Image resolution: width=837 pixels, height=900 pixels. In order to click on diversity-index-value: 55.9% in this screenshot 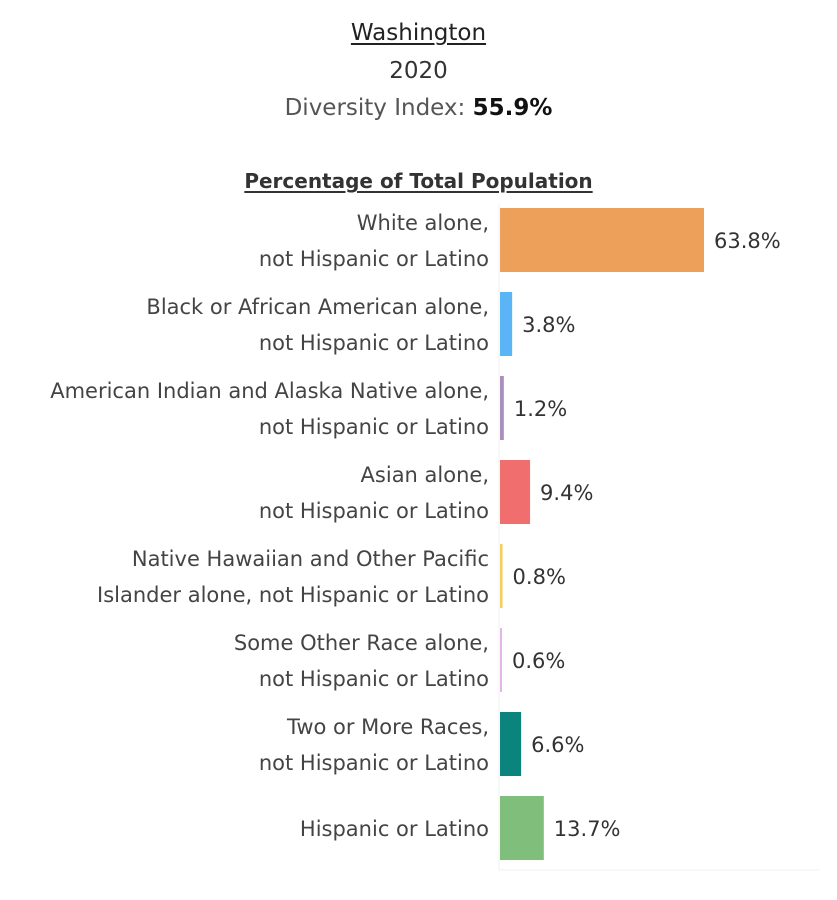, I will do `click(512, 108)`.